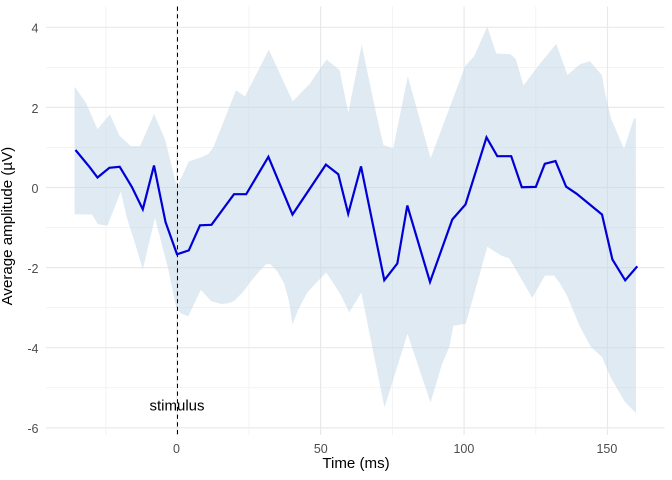 The width and height of the screenshot is (672, 480). I want to click on svg-text: 2, so click(35, 109).